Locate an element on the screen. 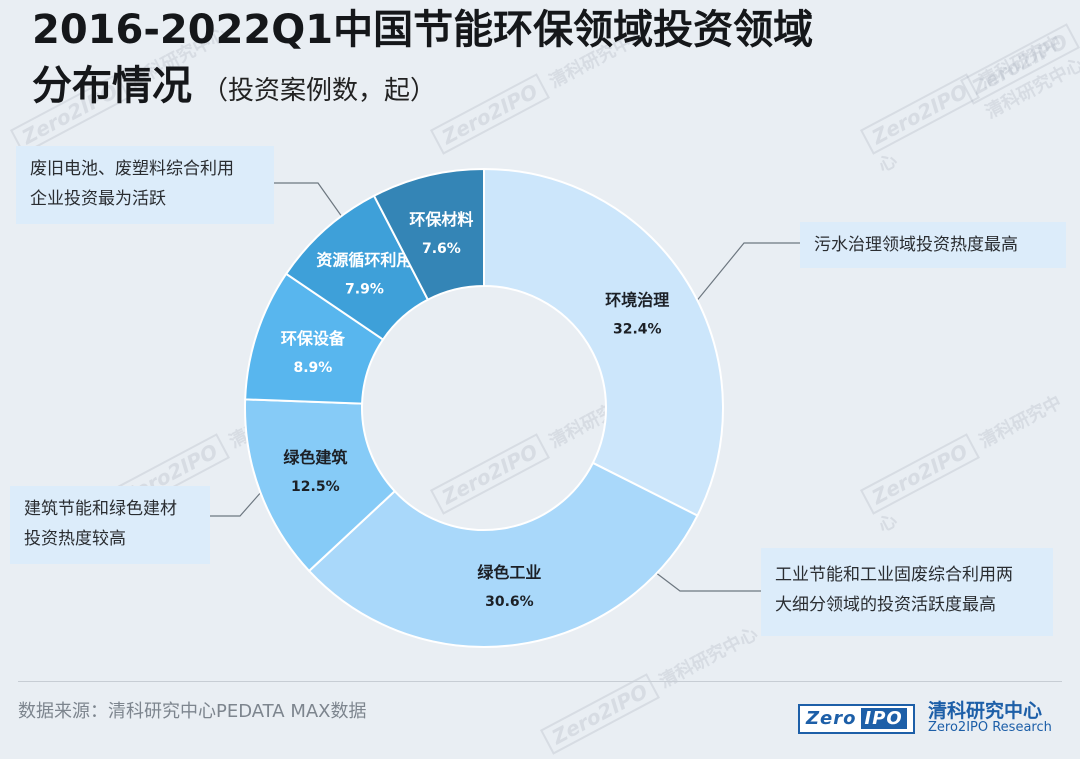  slice-label-environment-governance: 环境治理 is located at coordinates (637, 300).